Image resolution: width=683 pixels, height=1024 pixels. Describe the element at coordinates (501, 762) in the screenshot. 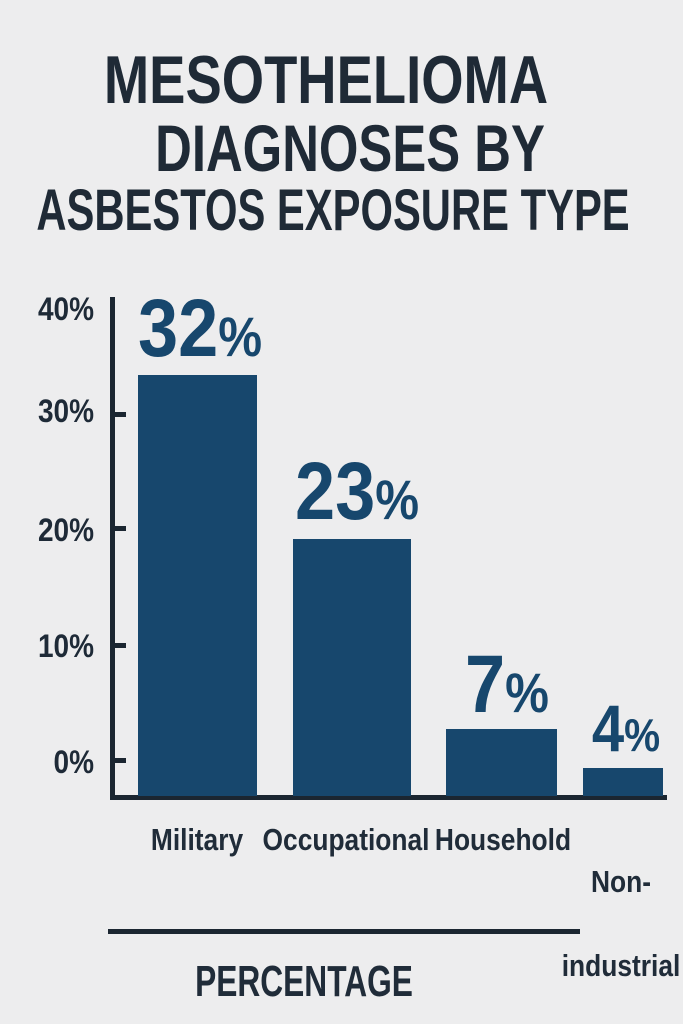

I see `bar-household` at that location.